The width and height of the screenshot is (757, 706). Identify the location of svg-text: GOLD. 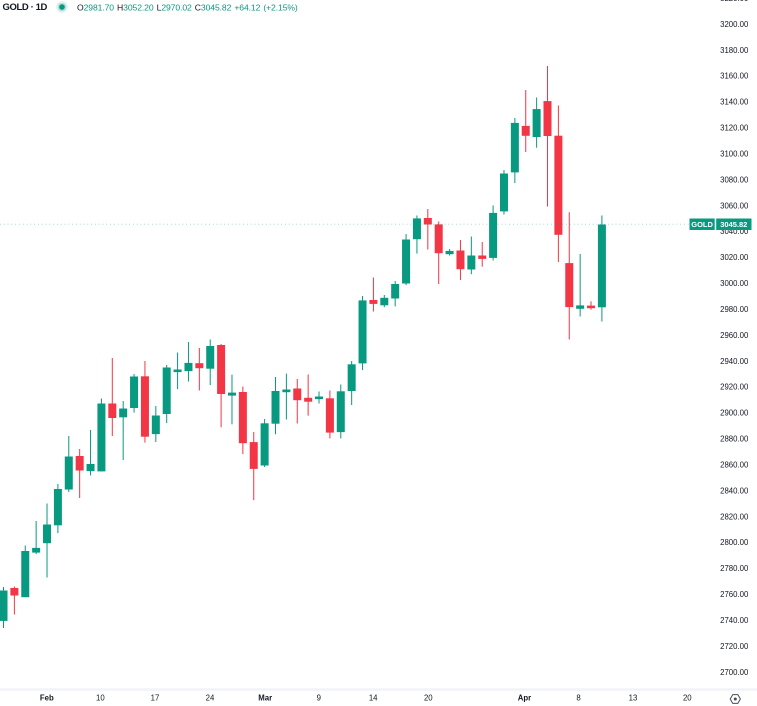
(702, 224).